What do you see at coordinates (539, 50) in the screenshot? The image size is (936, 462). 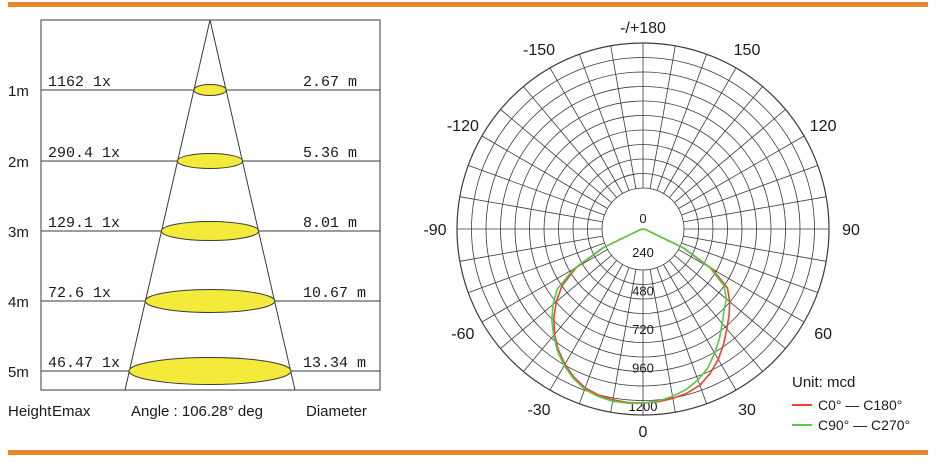 I see `polar-angle-label: -150` at bounding box center [539, 50].